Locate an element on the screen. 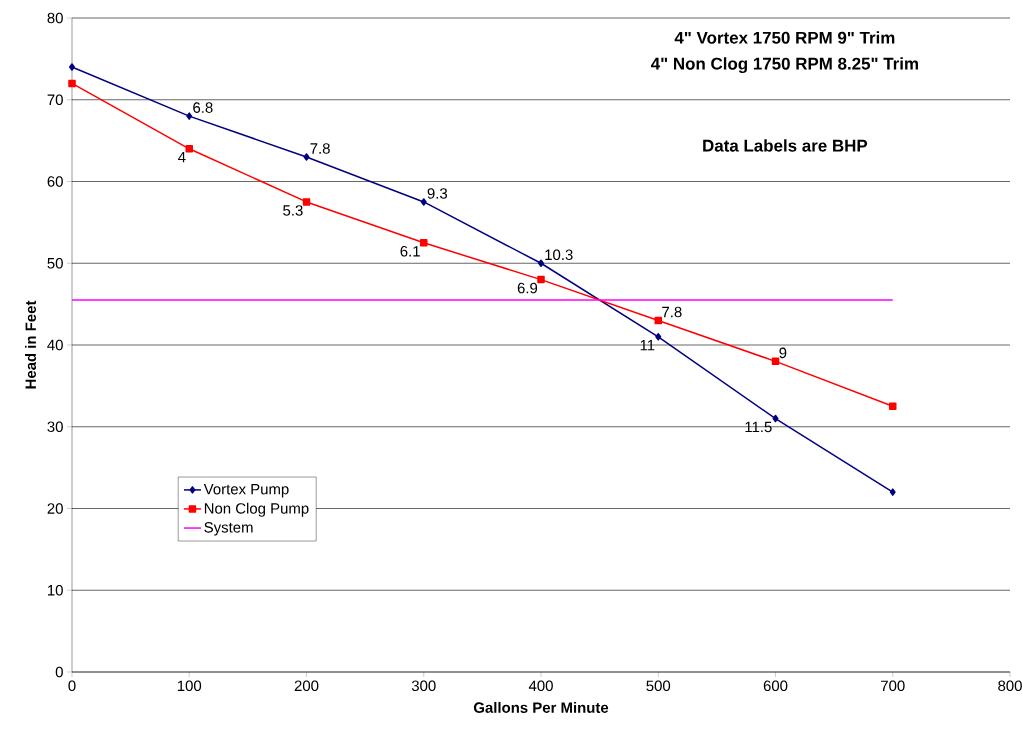 Image resolution: width=1022 pixels, height=738 pixels. annotation: 9.3 is located at coordinates (437, 193).